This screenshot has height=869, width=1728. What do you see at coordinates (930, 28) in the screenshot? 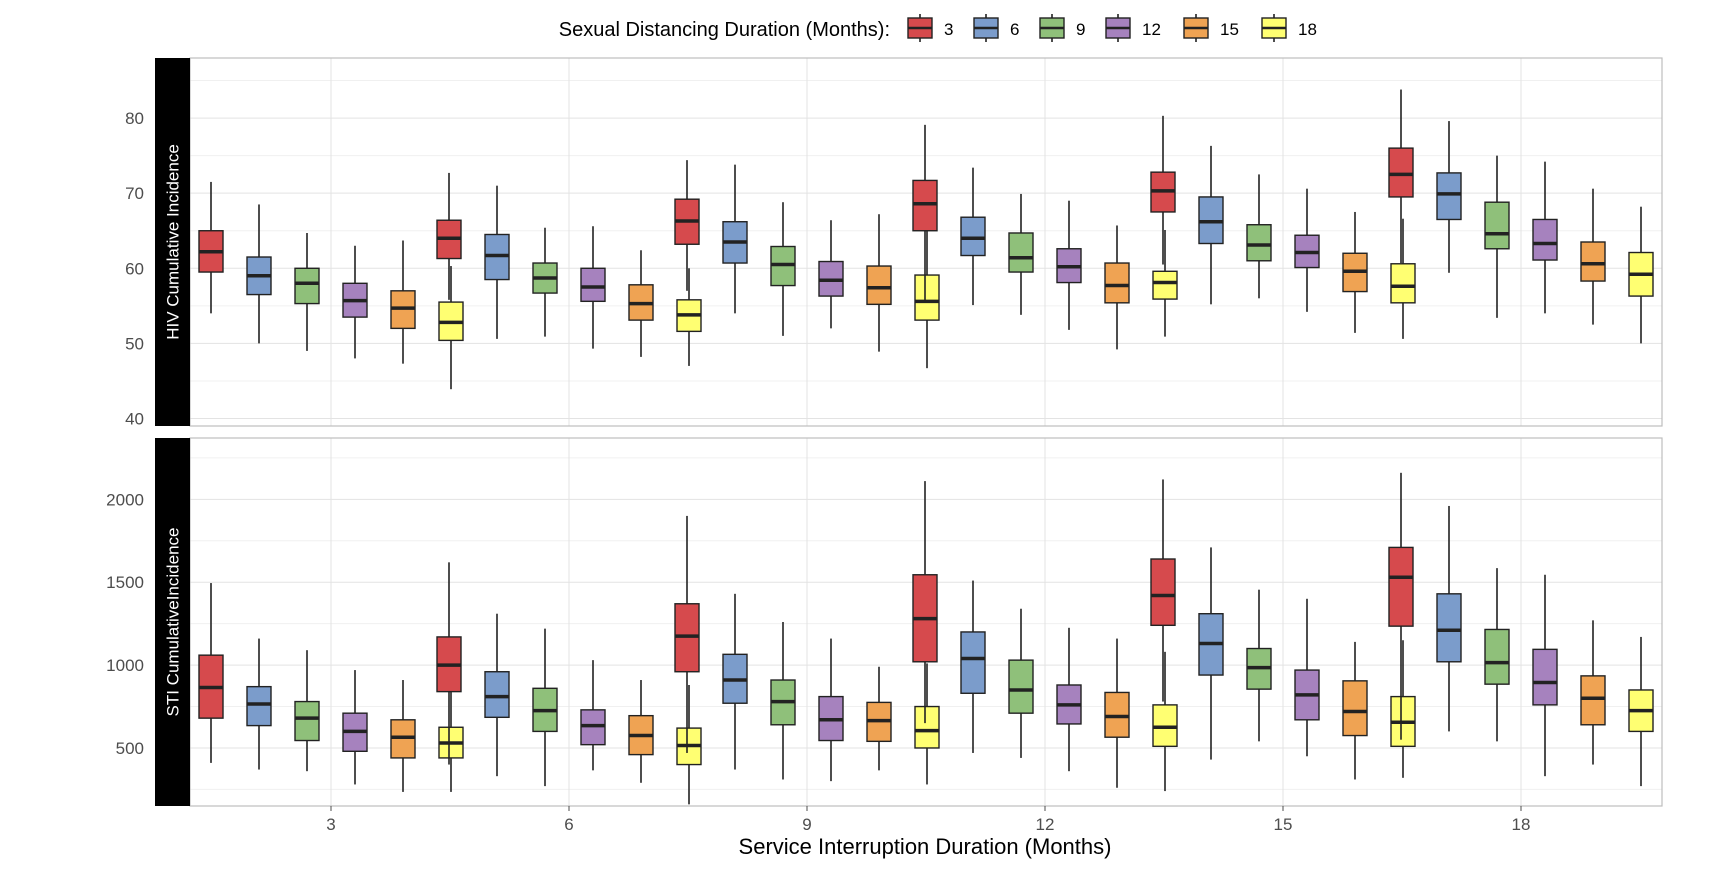
I see `legend-item-3: 3` at bounding box center [930, 28].